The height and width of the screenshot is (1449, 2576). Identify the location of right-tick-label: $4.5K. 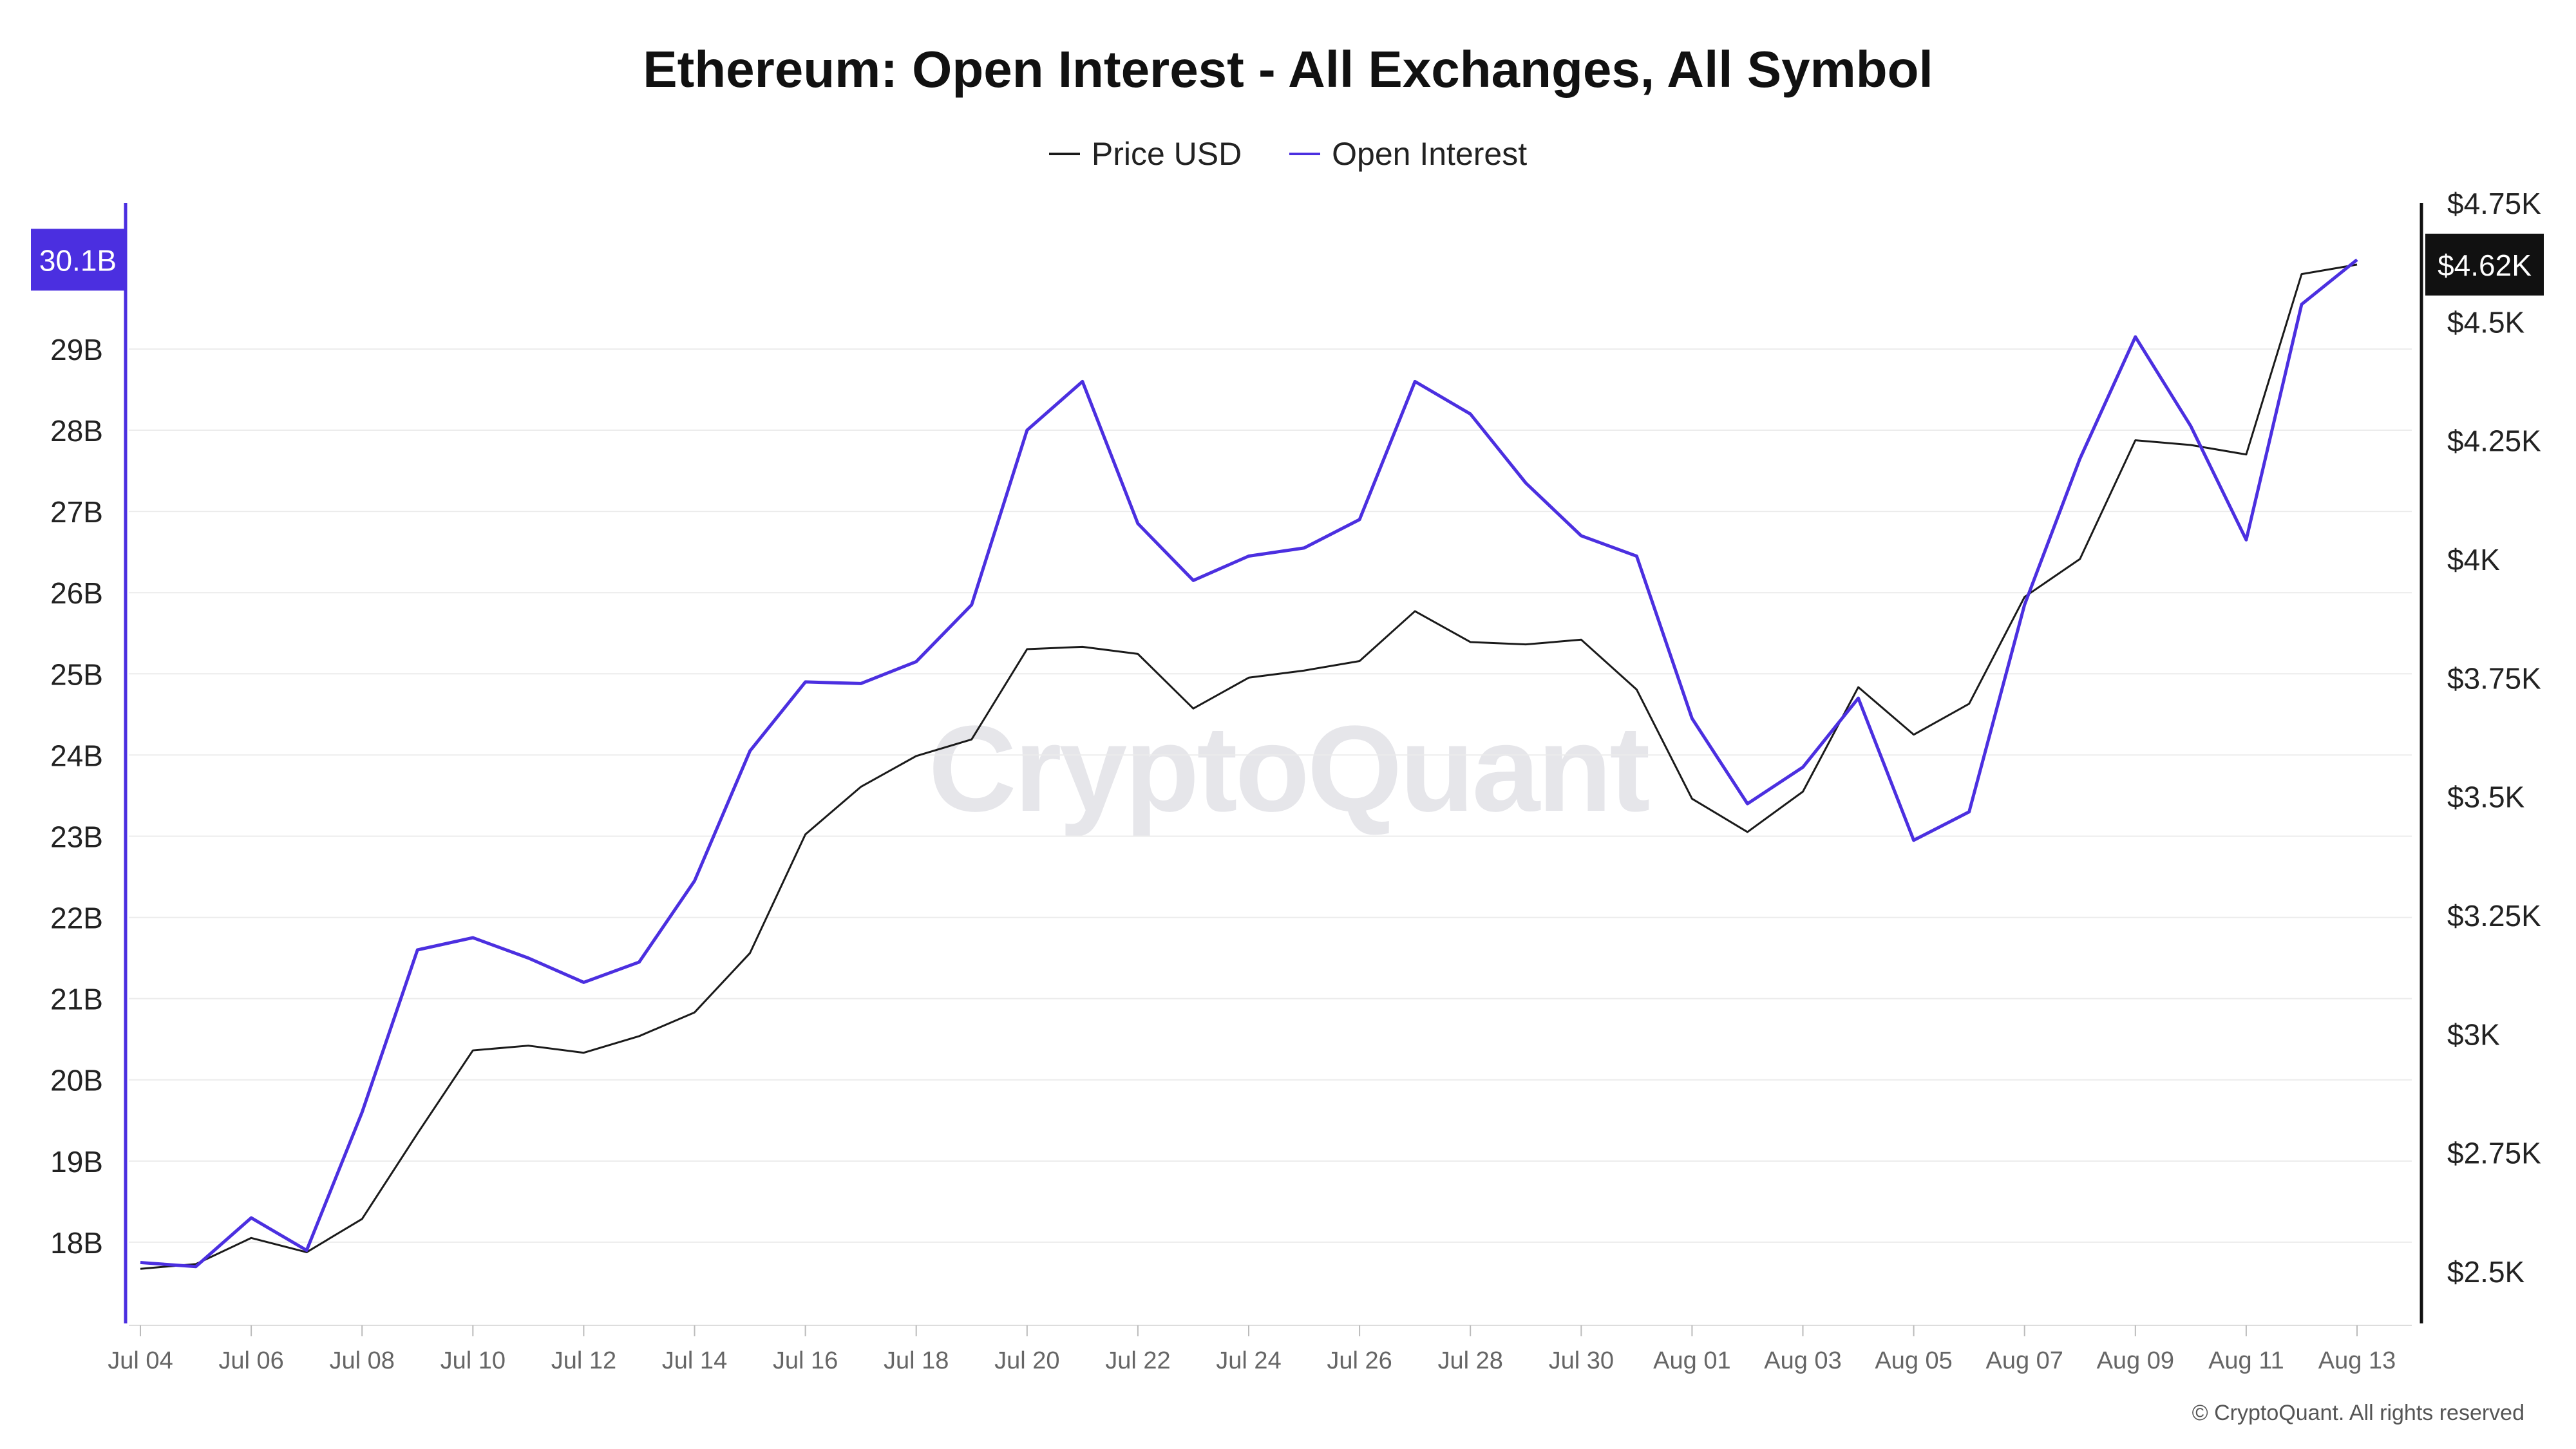
(2486, 322).